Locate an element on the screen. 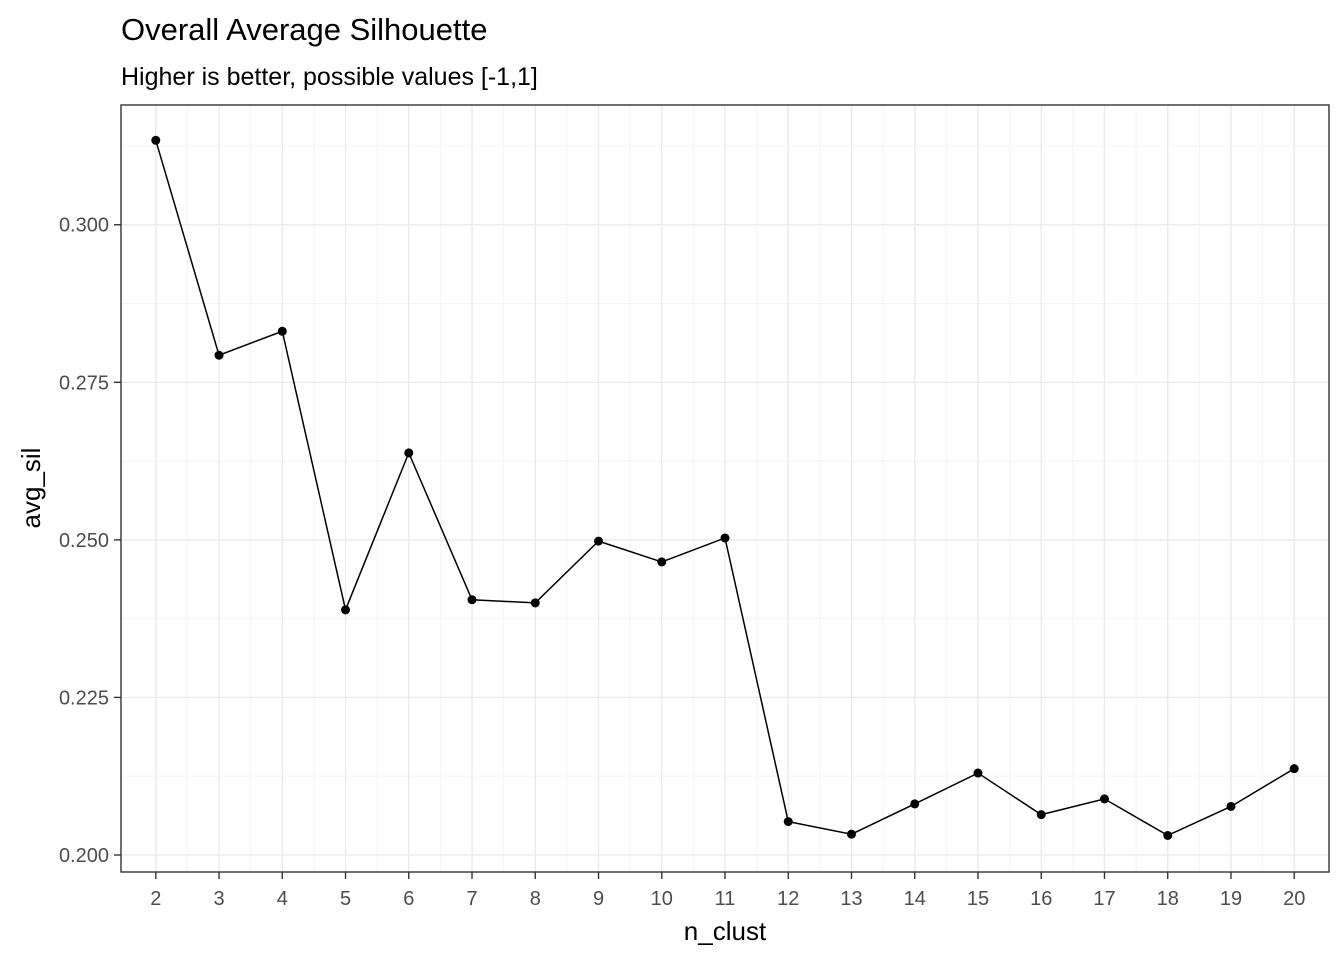 The height and width of the screenshot is (960, 1344). chart-title: Overall Average Silhouette is located at coordinates (304, 29).